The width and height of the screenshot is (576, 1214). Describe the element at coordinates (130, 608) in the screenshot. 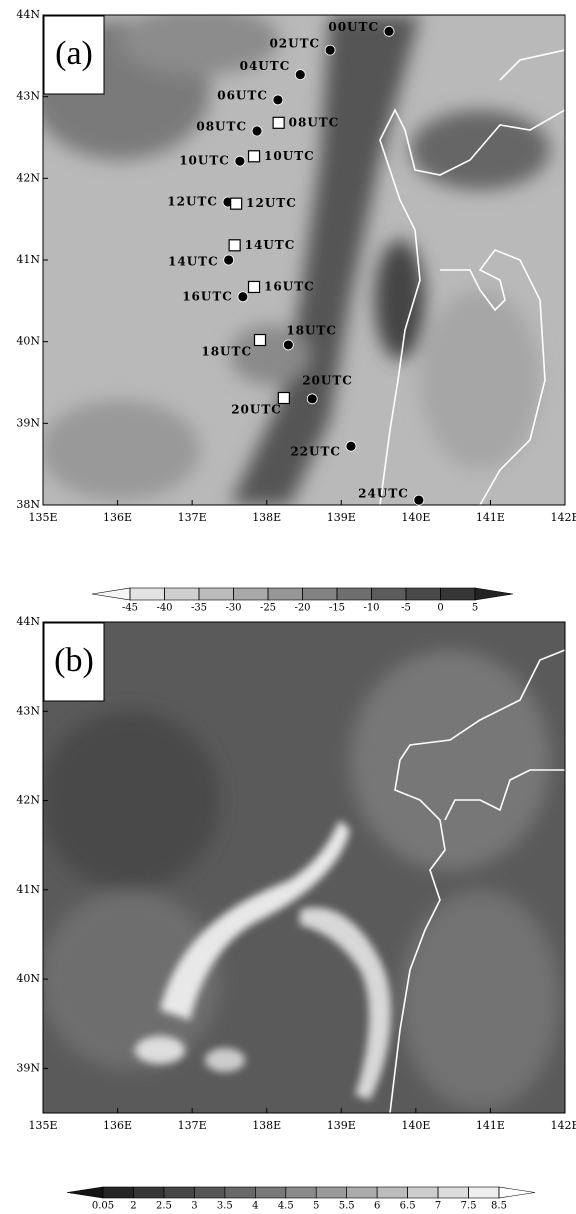

I see `colorbar-label: -45` at that location.